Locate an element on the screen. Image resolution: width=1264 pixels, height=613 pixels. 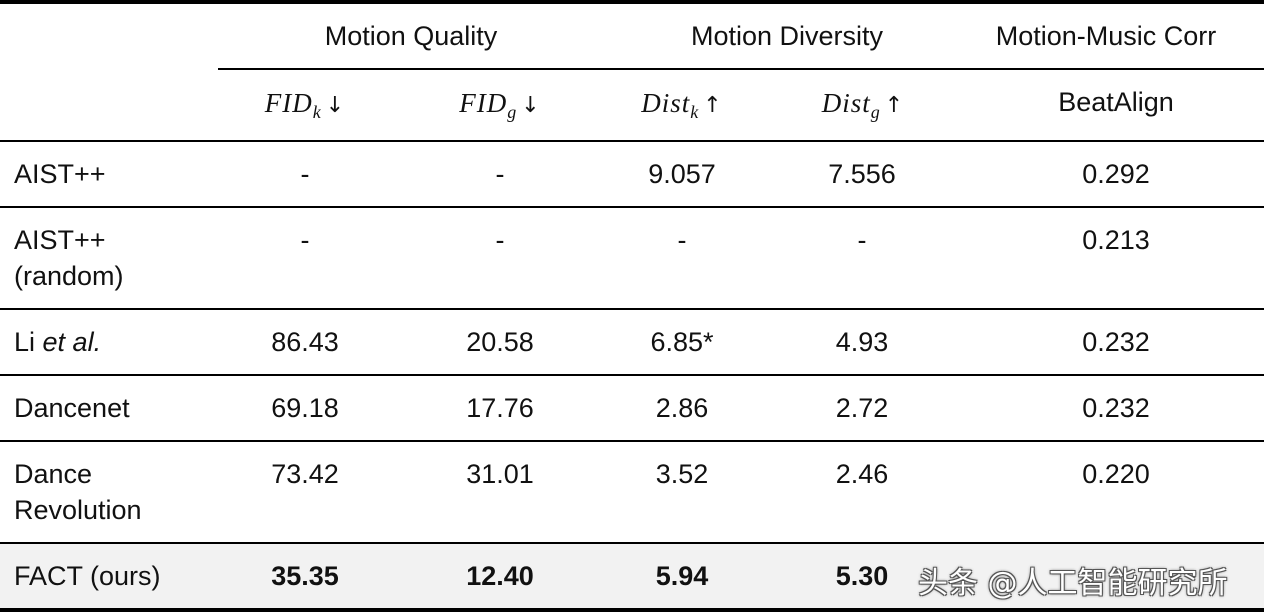
watermark: 头条 @人工智能研究所 is located at coordinates (1073, 583).